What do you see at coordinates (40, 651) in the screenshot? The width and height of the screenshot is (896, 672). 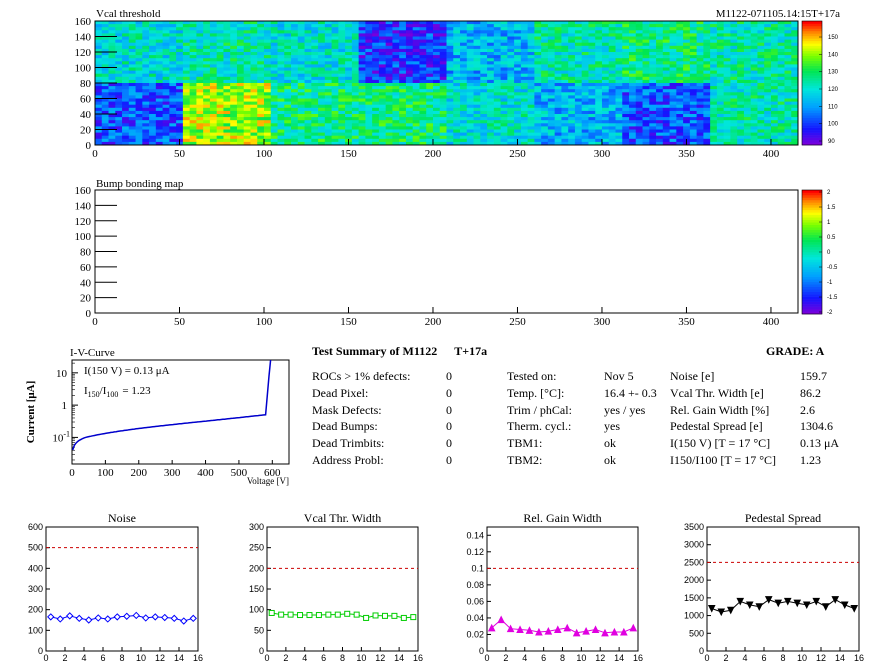 I see `summary-y-tick-label: 0` at bounding box center [40, 651].